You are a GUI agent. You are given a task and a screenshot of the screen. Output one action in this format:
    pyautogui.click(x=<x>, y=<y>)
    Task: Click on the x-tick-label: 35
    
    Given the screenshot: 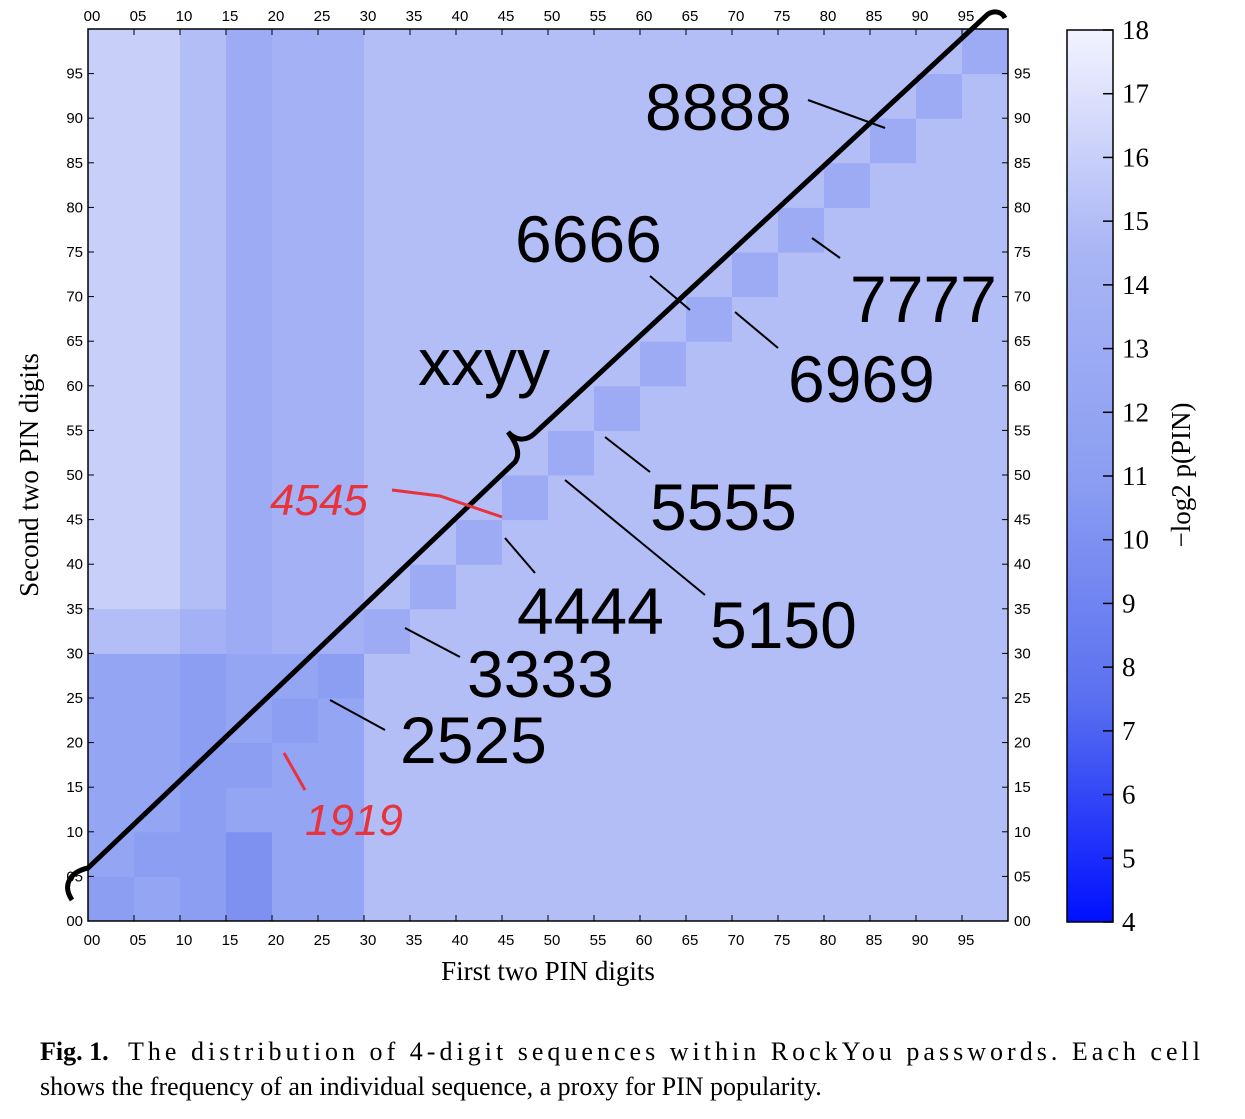 What is the action you would take?
    pyautogui.click(x=414, y=16)
    